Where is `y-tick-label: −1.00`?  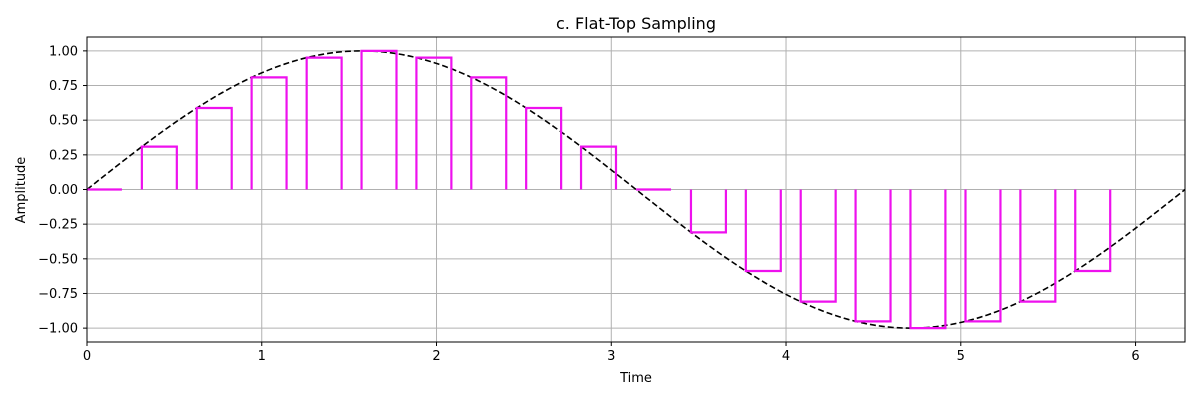
y-tick-label: −1.00 is located at coordinates (58, 329).